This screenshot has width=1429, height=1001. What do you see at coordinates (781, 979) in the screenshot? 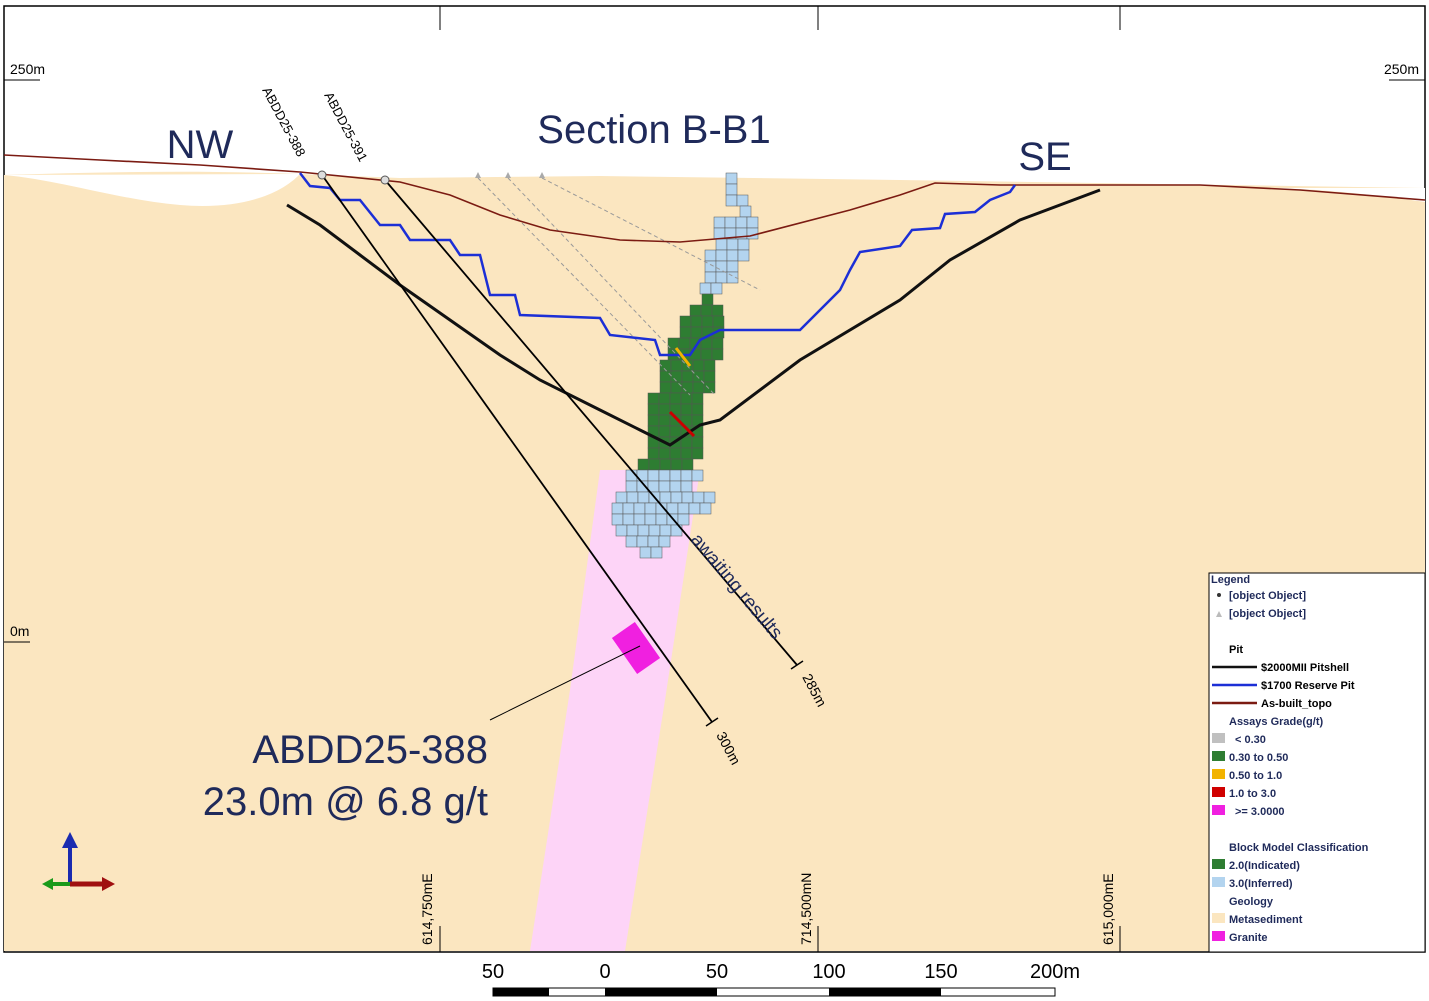
I see `scale-bar: 50 0 50 100 150 200m` at bounding box center [781, 979].